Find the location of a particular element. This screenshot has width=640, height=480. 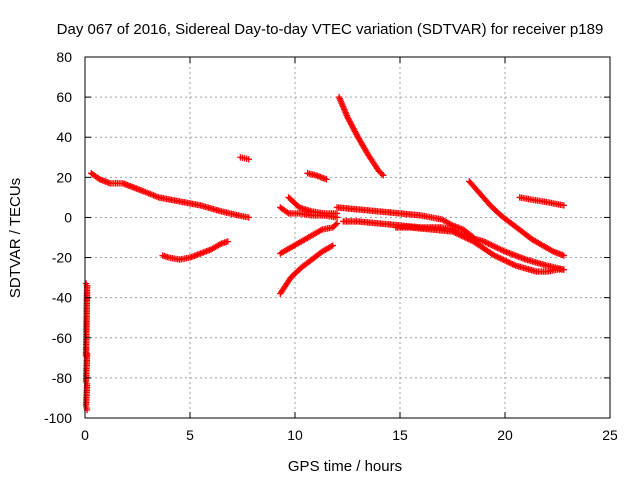

y-tick-label: -60 is located at coordinates (62, 338).